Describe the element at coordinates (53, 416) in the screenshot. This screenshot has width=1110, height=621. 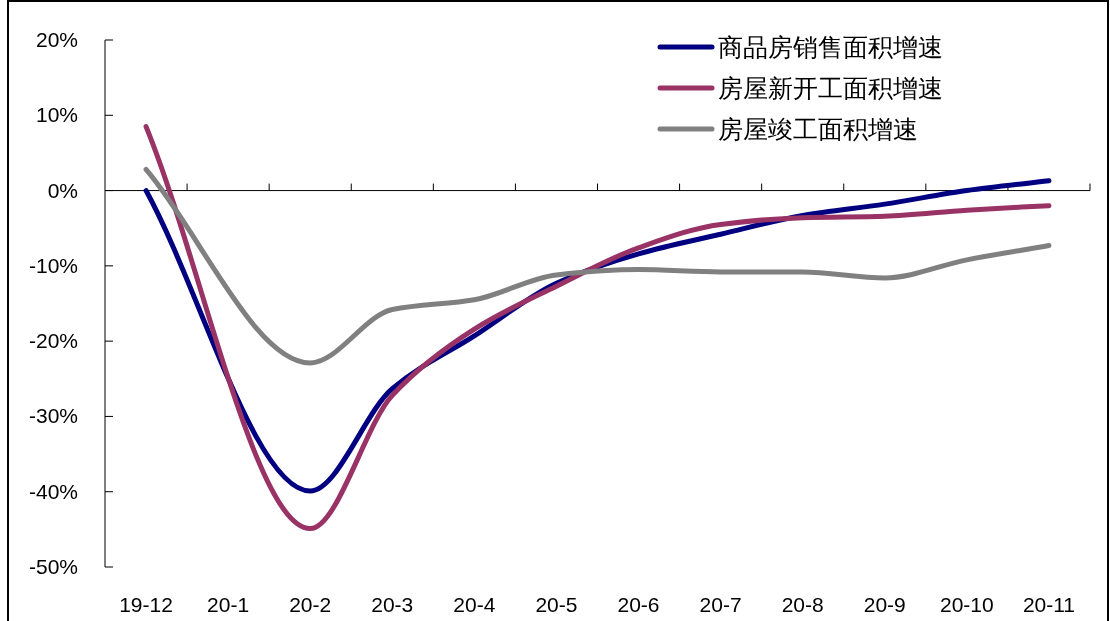
I see `y-tick-label: -30%` at that location.